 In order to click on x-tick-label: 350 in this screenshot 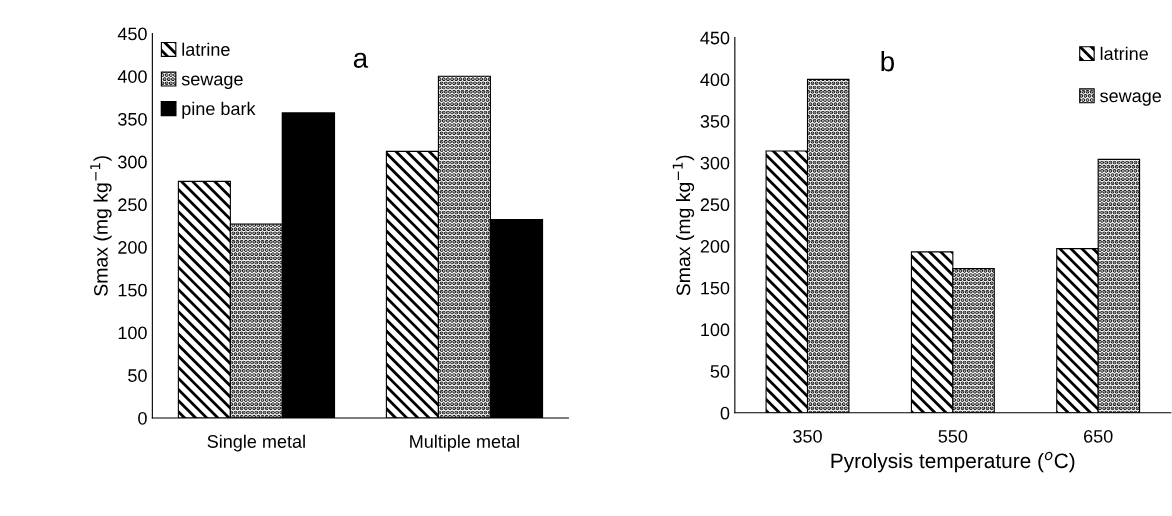, I will do `click(807, 436)`.